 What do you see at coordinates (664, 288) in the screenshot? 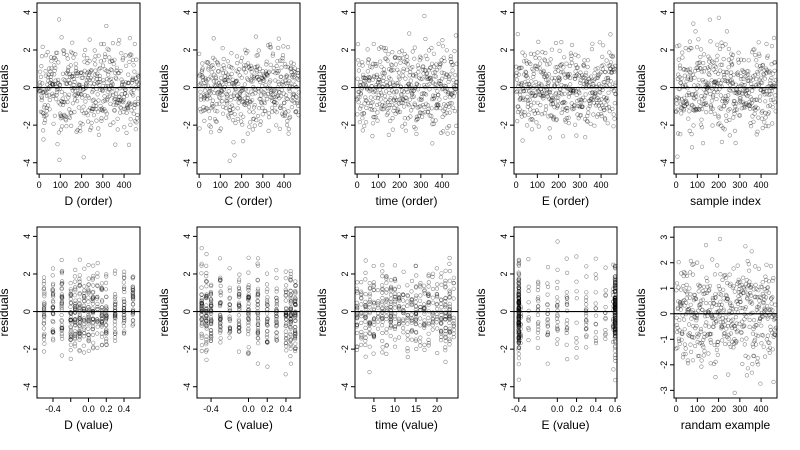
I see `y-tick-label: 1` at bounding box center [664, 288].